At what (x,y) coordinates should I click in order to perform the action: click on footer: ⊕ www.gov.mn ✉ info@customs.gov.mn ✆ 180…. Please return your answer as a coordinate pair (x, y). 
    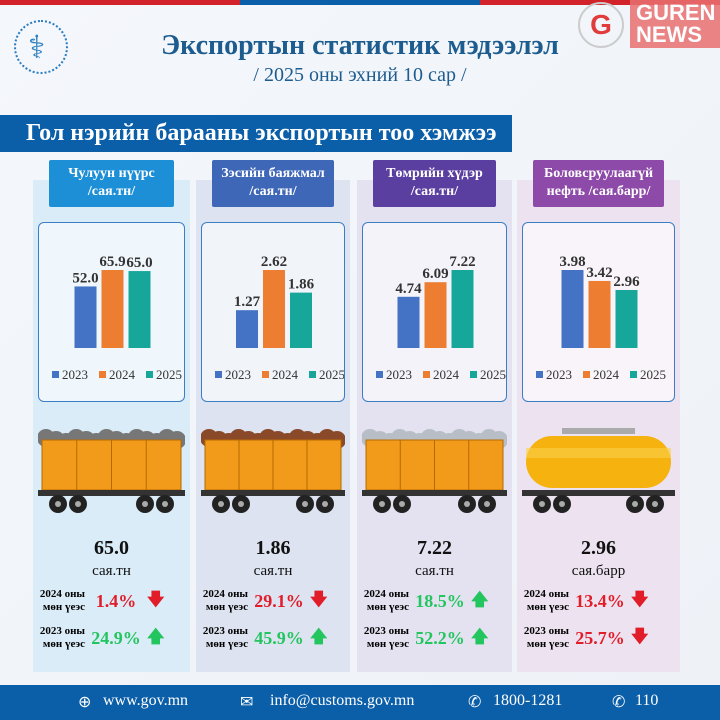
    Looking at the image, I should click on (360, 702).